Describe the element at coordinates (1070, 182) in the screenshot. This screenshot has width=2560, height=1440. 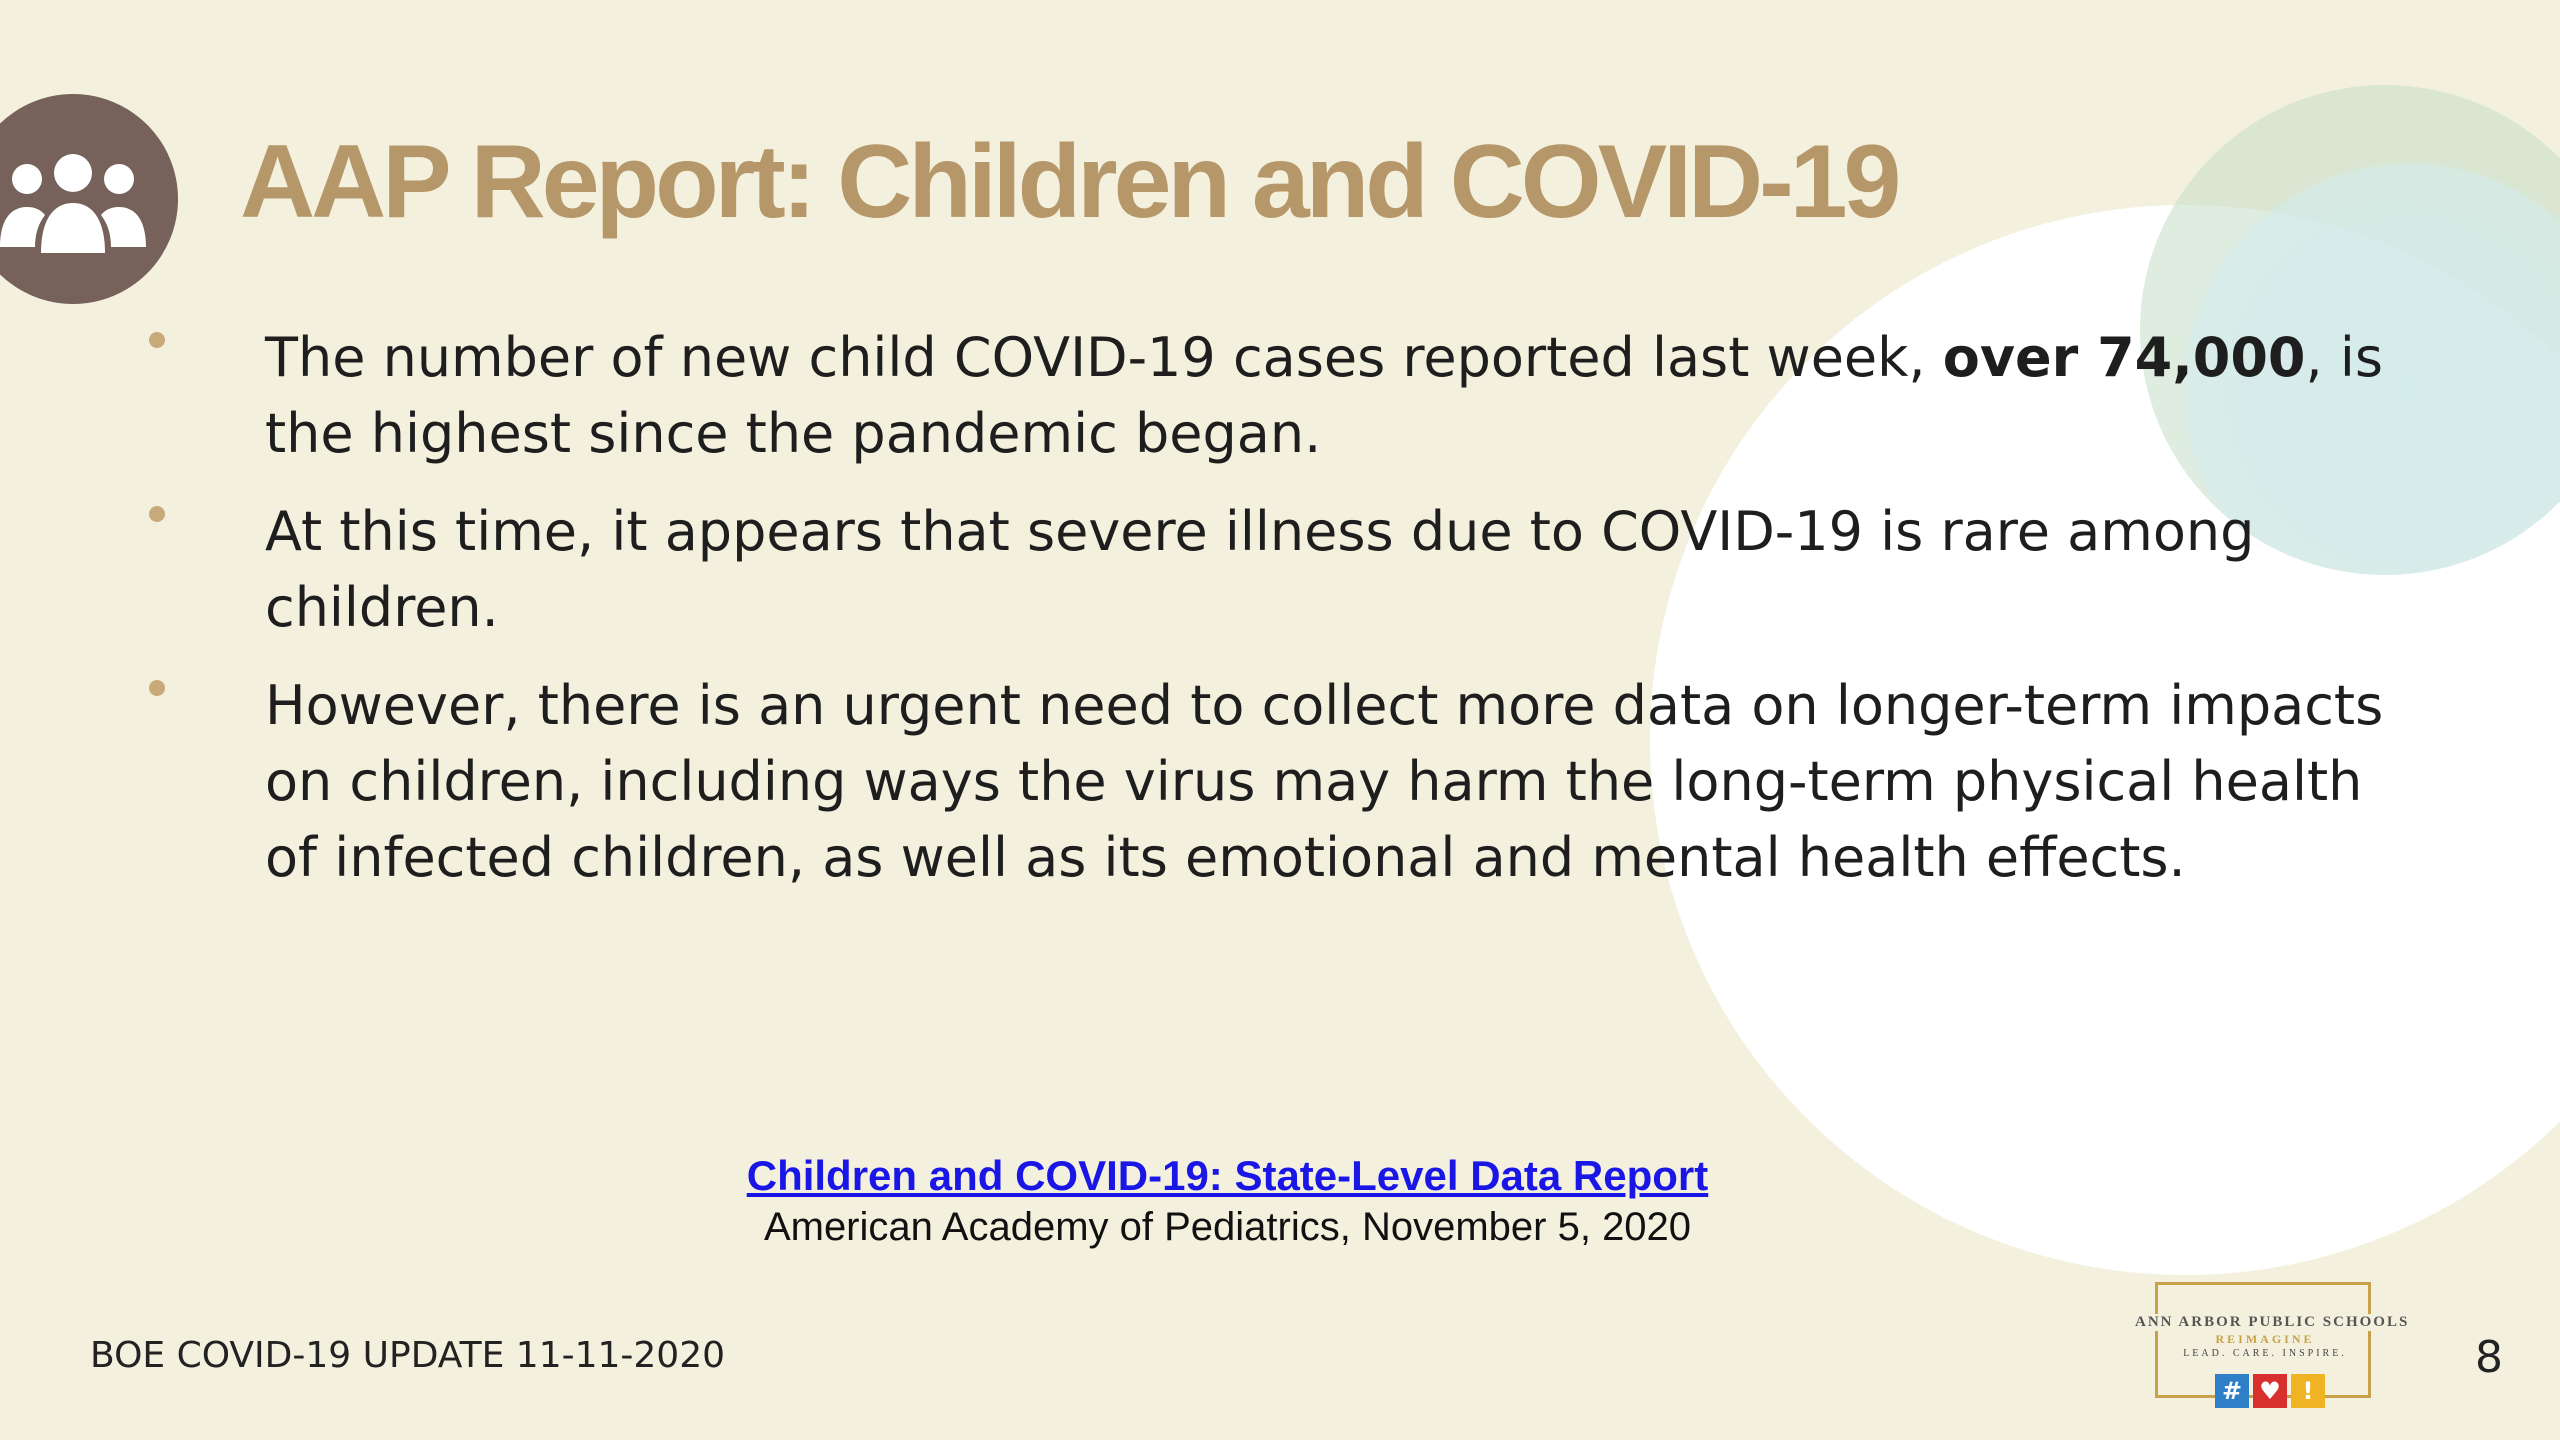
I see `slide-title: AAP Report: Children and COVID-19` at that location.